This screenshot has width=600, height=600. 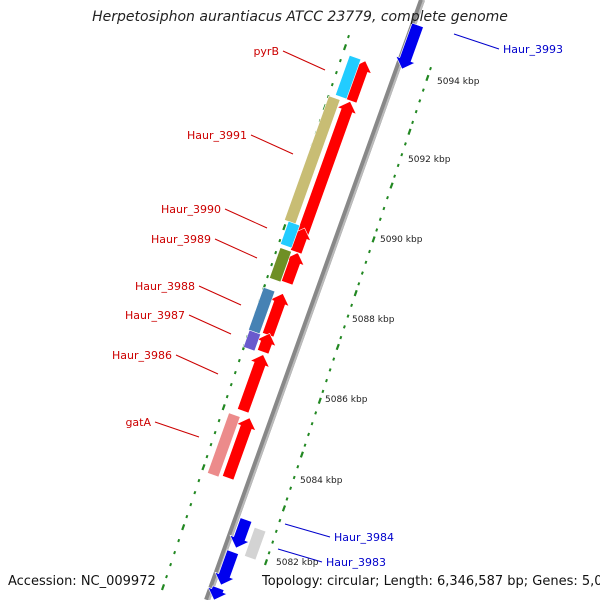 What do you see at coordinates (304, 60) in the screenshot?
I see `leader-line-pyrb` at bounding box center [304, 60].